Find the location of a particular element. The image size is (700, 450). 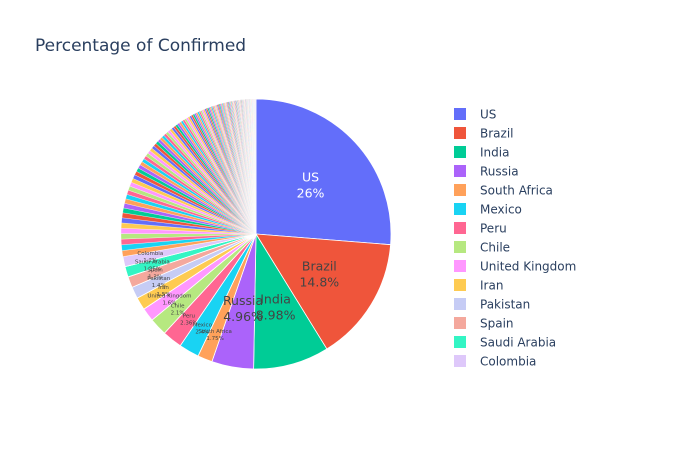

slice-label-name: Russia is located at coordinates (243, 300).